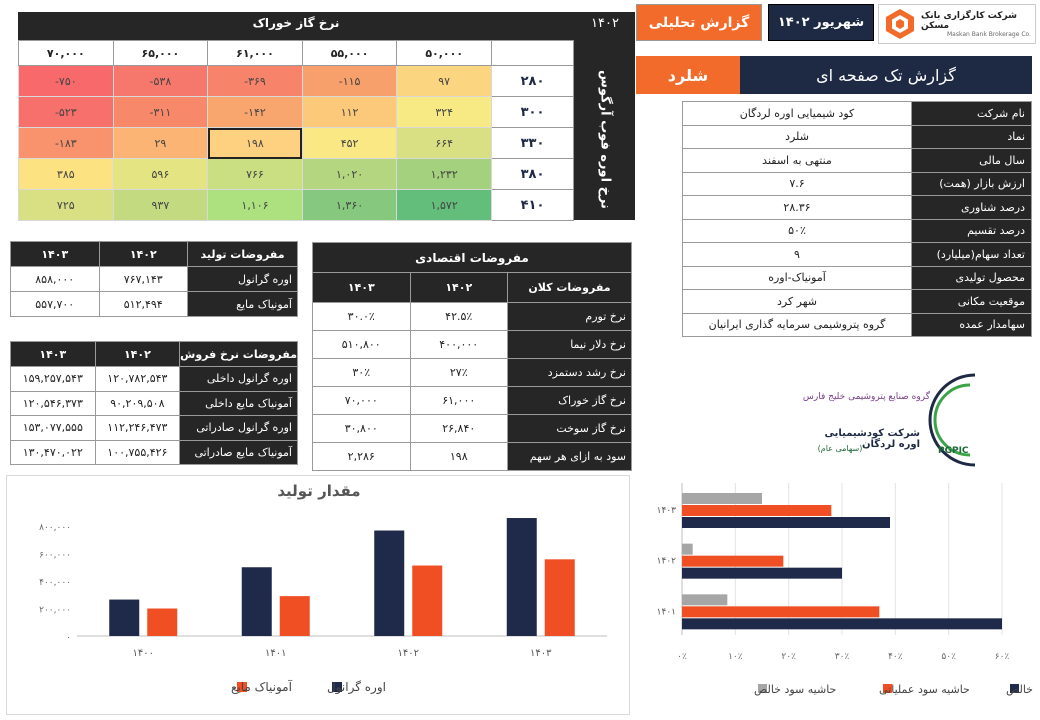 The width and height of the screenshot is (1040, 720). I want to click on sensitivity-row: -۱۸۳ ۲۹ ۱۹۸ ۴۵۲ ۶۶۴ ۳۳۰, so click(296, 143).